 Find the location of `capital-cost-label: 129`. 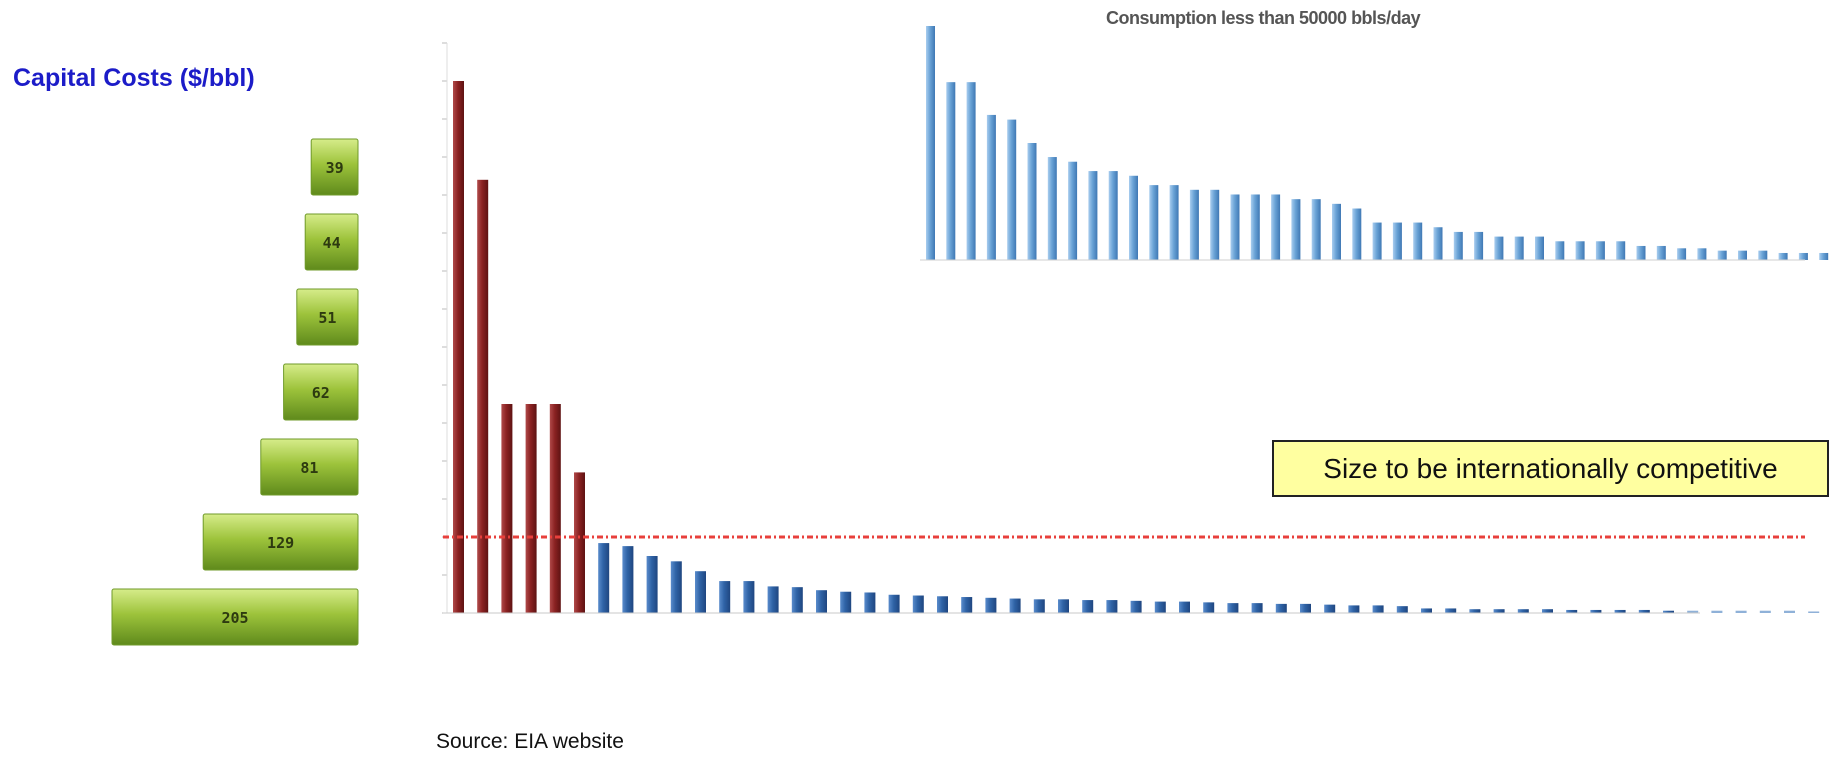

capital-cost-label: 129 is located at coordinates (280, 543).